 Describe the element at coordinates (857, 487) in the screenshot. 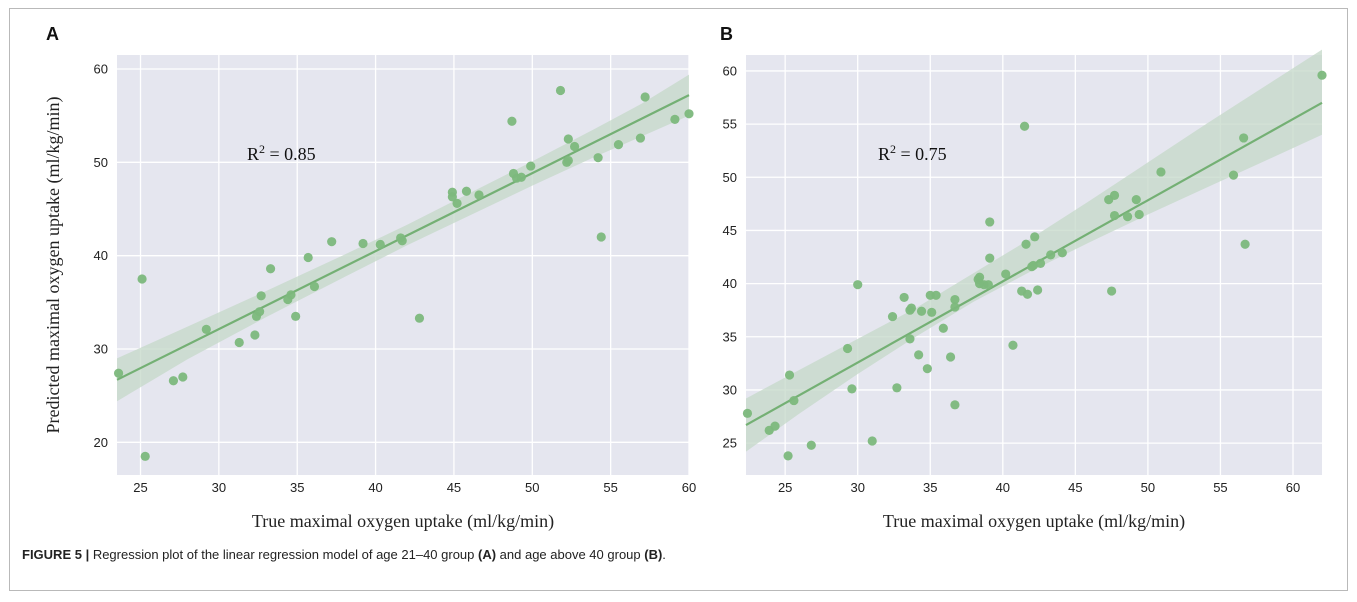

I see `x-tick-label: 30` at that location.